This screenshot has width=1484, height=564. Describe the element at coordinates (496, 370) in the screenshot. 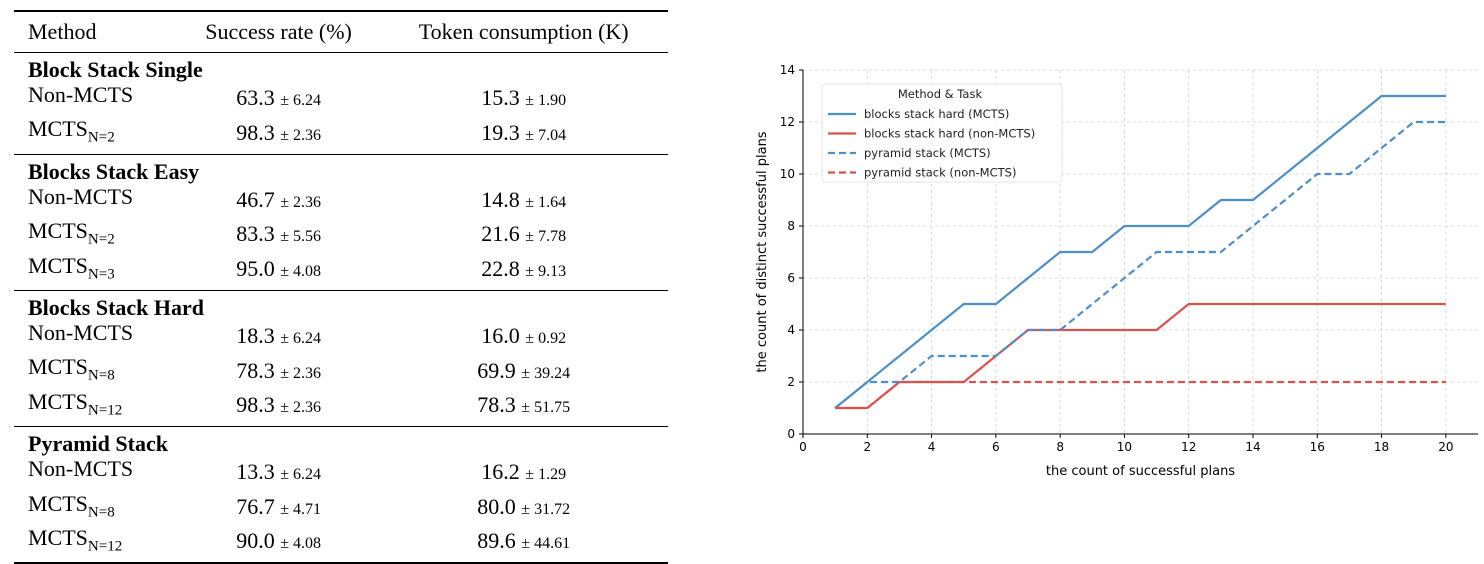

I see `tokens-value: 69.9` at that location.